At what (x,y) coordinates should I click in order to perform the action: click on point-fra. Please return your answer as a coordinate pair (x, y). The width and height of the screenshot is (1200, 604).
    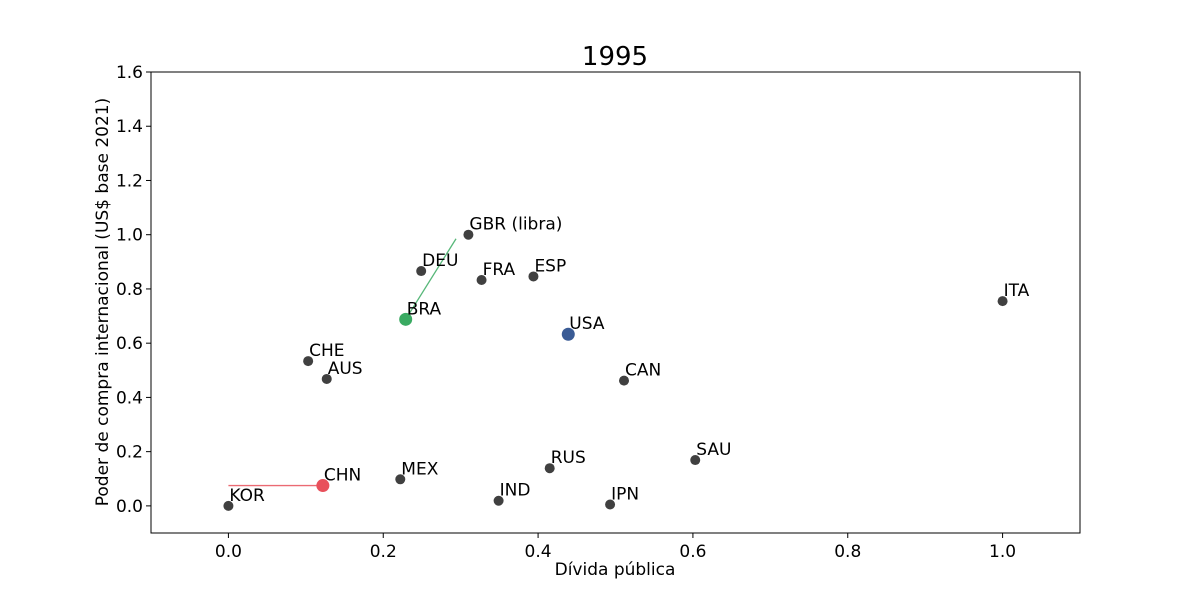
    Looking at the image, I should click on (481, 279).